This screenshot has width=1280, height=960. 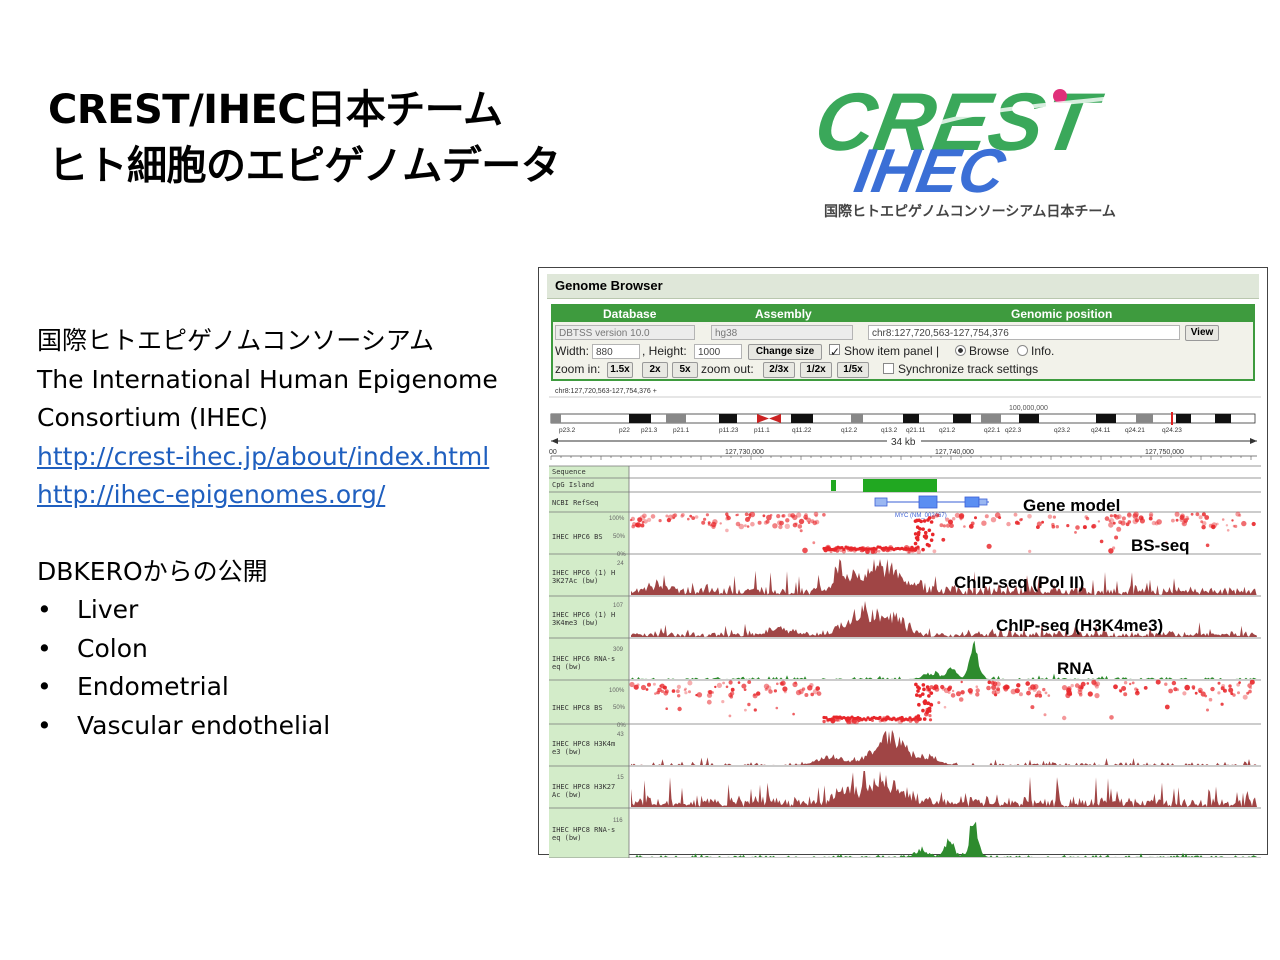 I want to click on change-size-button: Change size, so click(x=785, y=352).